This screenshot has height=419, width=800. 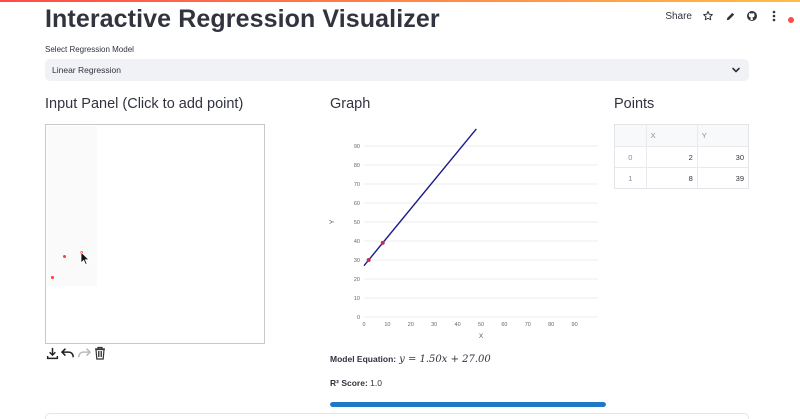 I want to click on x-tick-label: 10, so click(x=387, y=325).